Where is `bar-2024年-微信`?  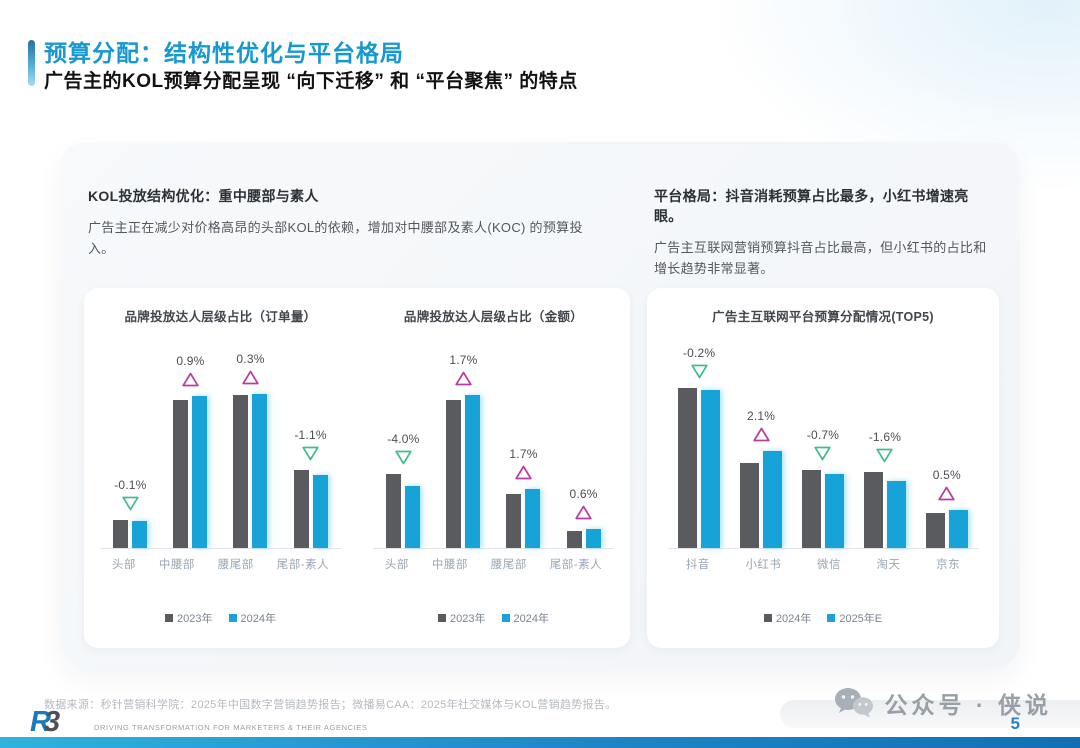
bar-2024年-微信 is located at coordinates (811, 509).